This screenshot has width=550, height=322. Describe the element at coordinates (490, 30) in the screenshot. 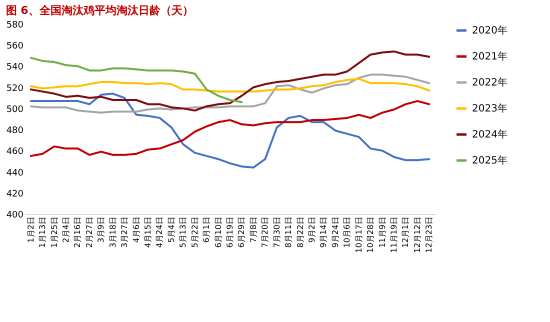

I see `legend-label: 2020年` at that location.